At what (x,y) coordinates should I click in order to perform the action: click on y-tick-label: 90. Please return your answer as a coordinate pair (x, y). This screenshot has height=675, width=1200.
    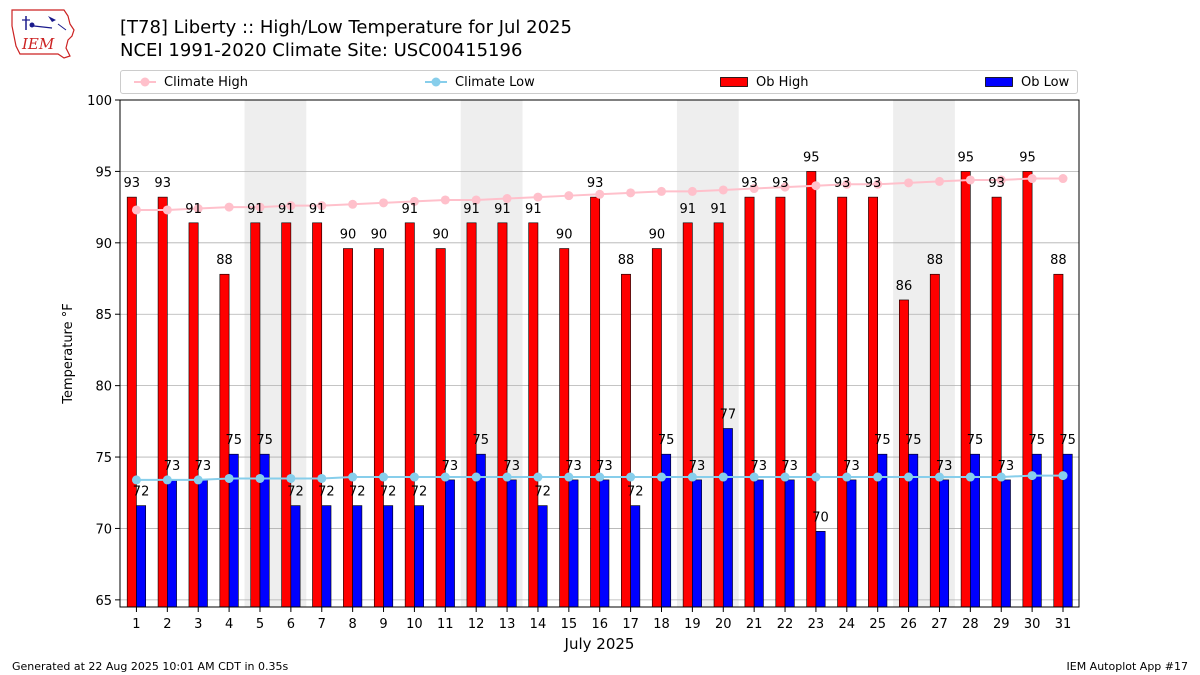
    Looking at the image, I should click on (103, 244).